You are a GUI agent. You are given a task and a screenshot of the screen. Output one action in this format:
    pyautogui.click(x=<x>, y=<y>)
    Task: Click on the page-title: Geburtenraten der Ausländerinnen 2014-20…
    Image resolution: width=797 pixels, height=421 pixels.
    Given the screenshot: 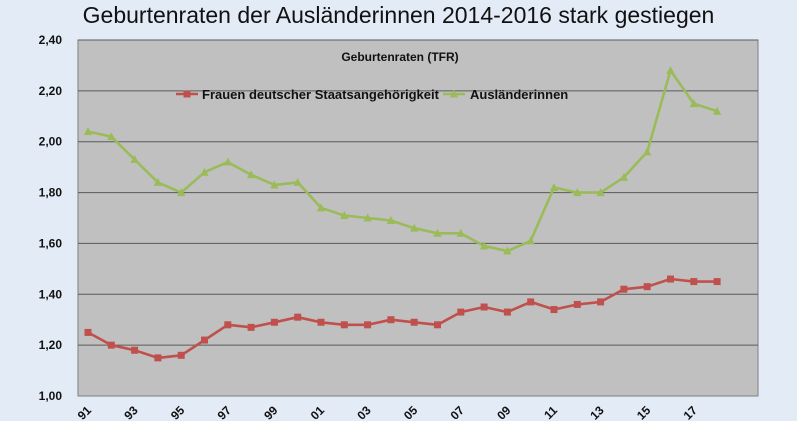 What is the action you would take?
    pyautogui.click(x=398, y=15)
    